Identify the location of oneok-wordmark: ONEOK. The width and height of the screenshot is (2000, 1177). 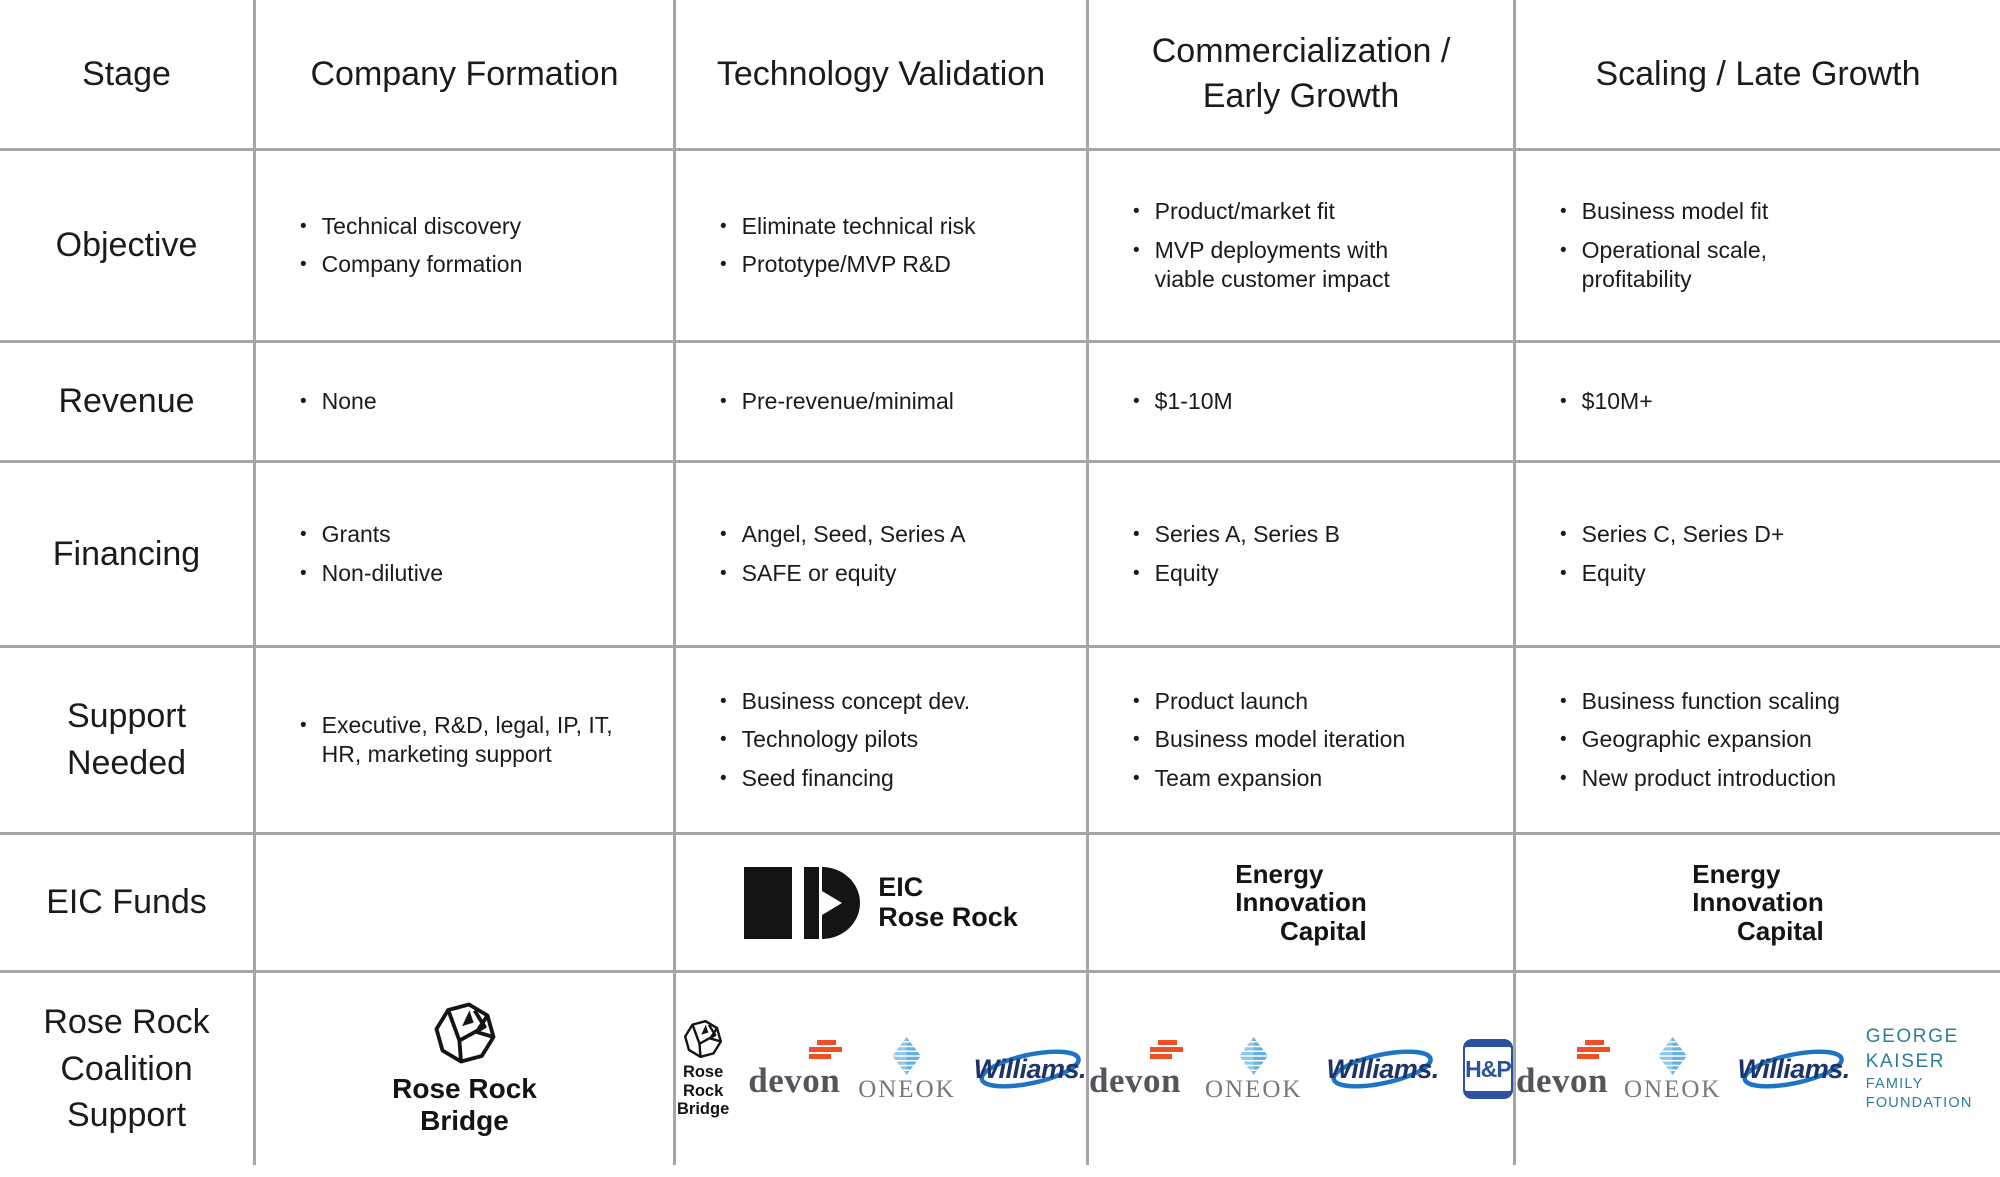
(907, 1089).